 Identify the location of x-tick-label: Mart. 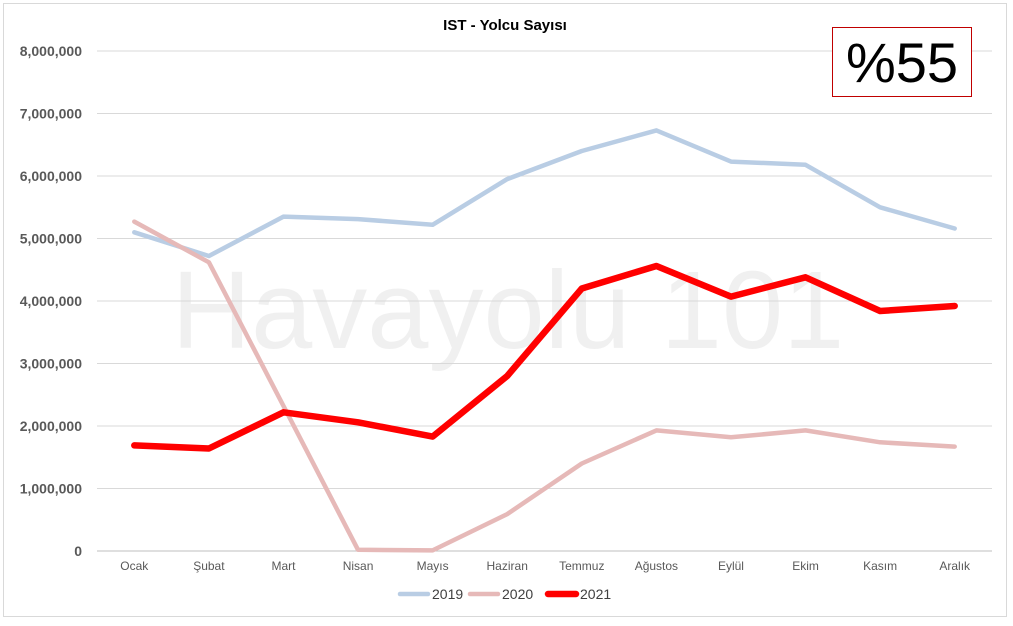
(283, 566).